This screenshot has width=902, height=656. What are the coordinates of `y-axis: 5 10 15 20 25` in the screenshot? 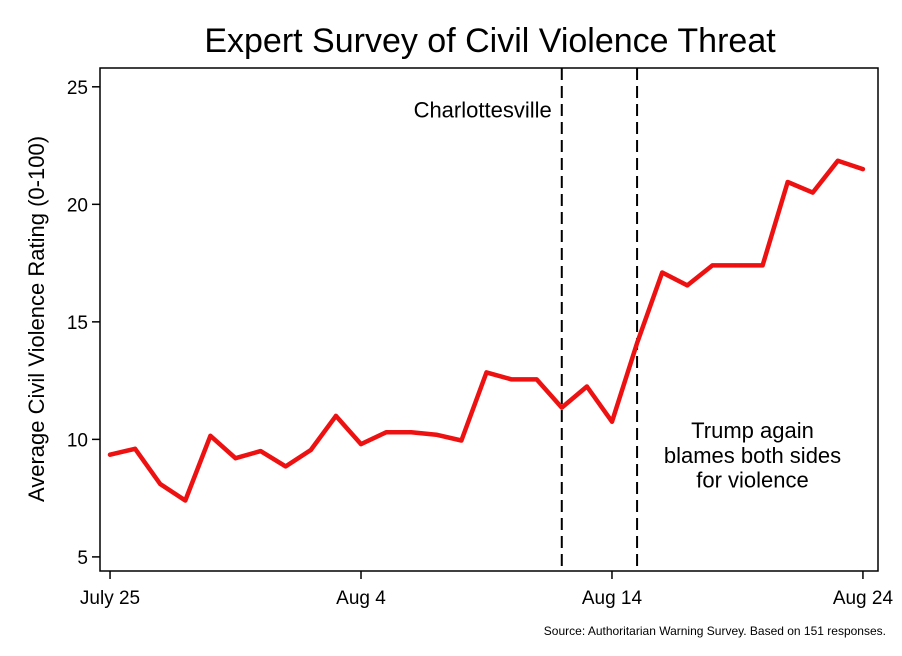 It's located at (83, 323).